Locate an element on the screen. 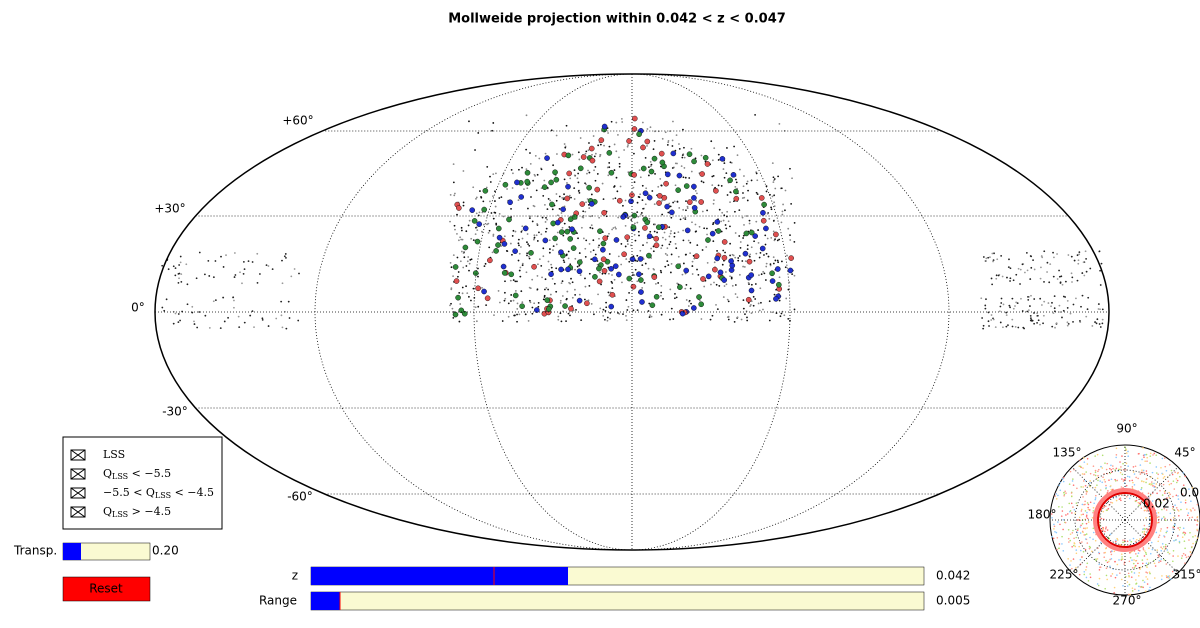  lat-label: -60° is located at coordinates (300, 497).